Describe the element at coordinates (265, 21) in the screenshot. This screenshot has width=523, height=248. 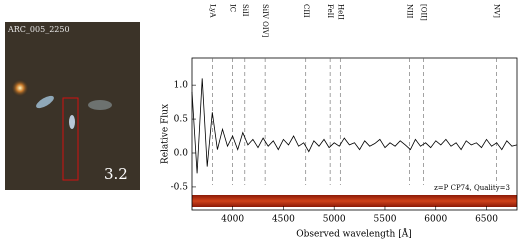
I see `line-marker-label: SiIV OIV]` at that location.